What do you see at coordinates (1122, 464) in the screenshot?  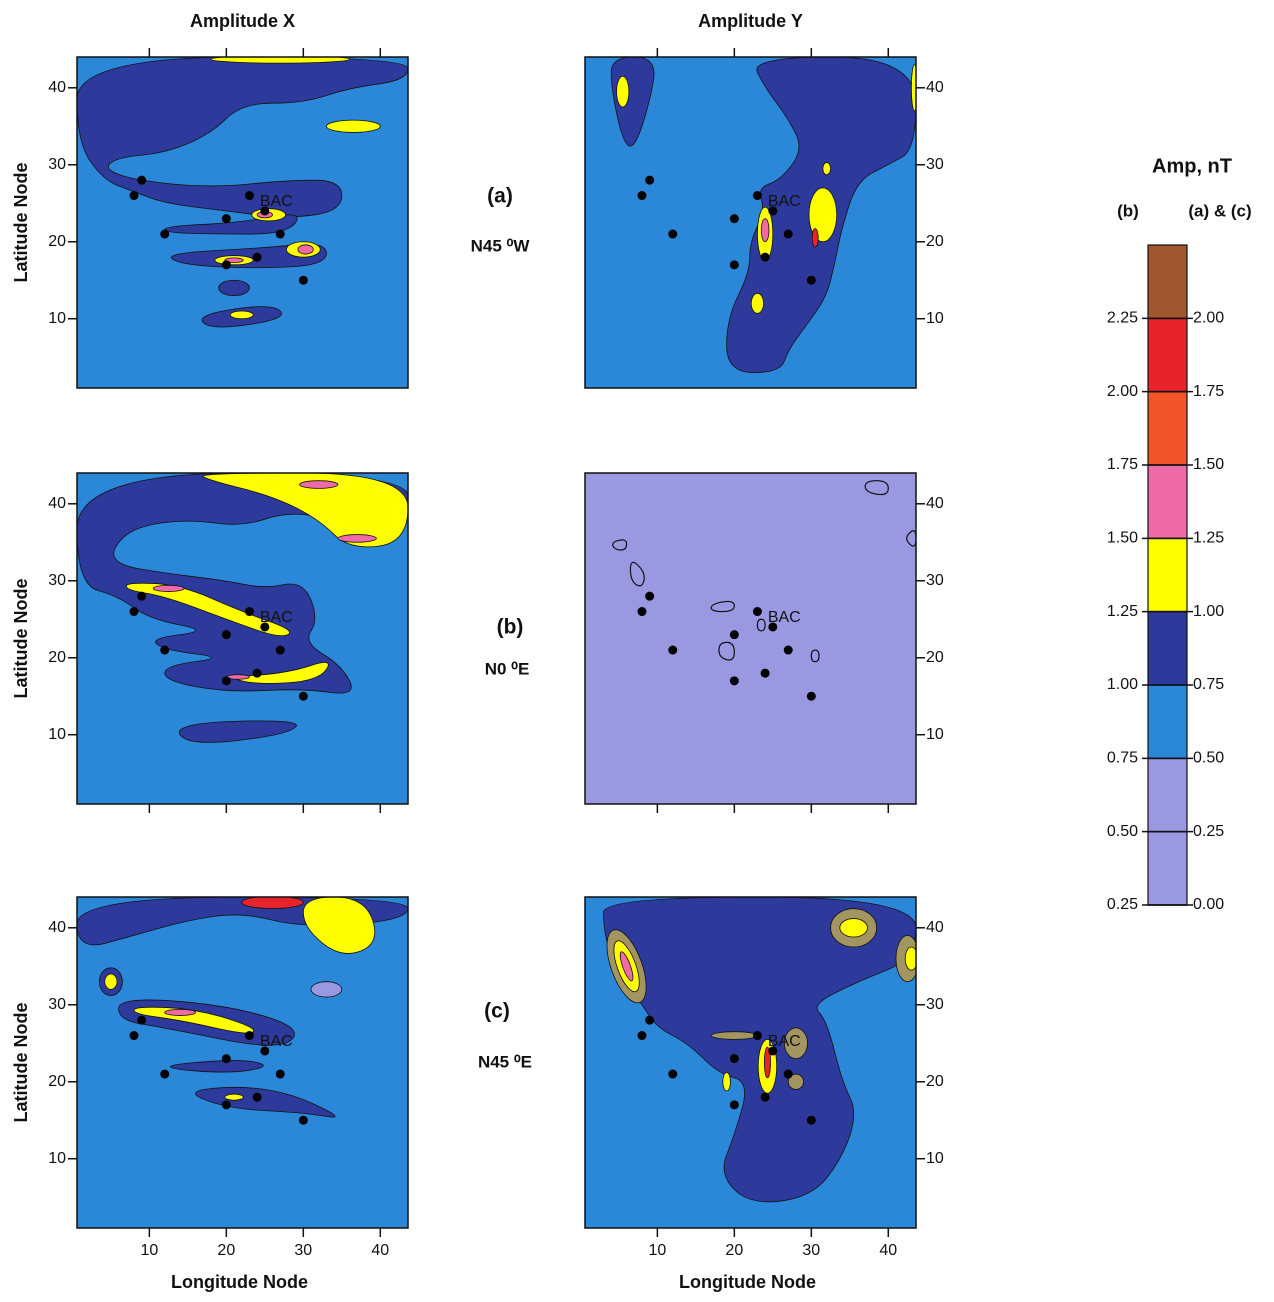 I see `colorbar-tick-label: 1.75` at bounding box center [1122, 464].